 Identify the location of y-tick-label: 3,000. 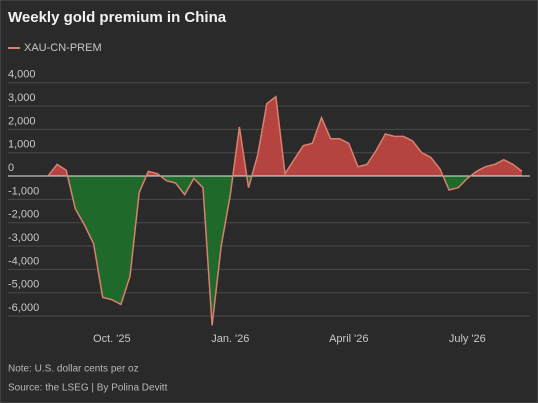
(22, 98).